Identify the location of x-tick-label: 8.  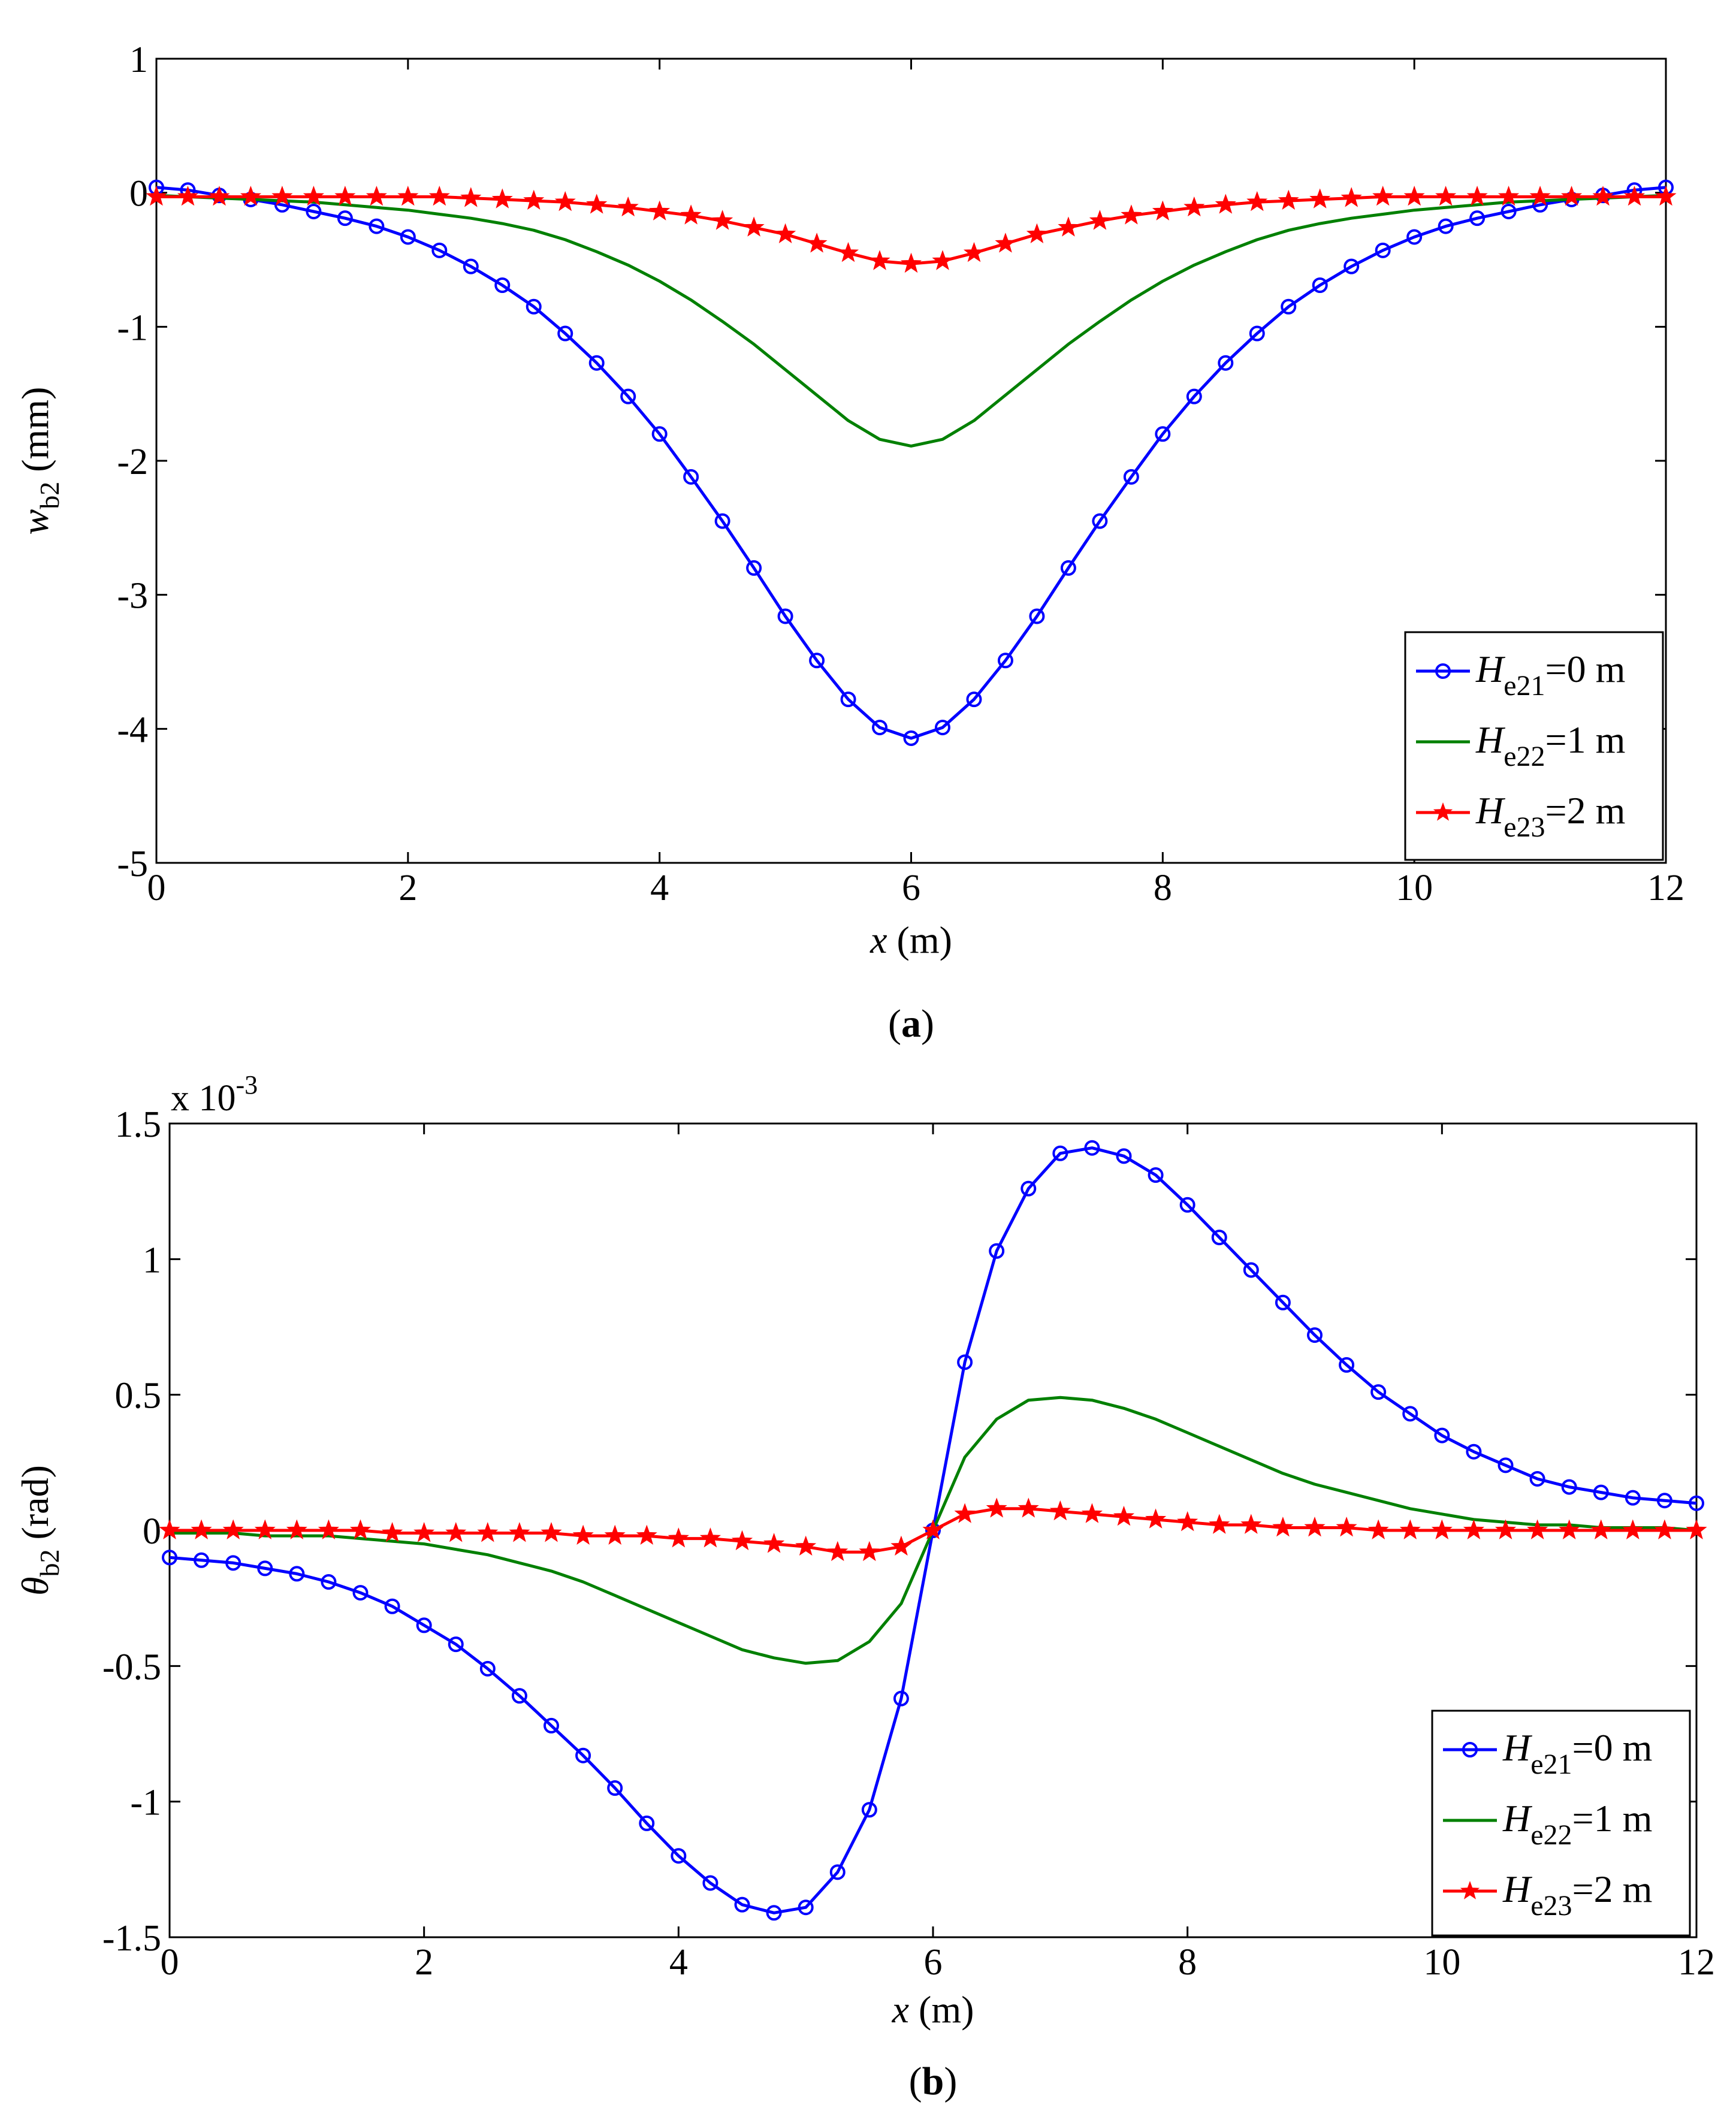
(1188, 1963).